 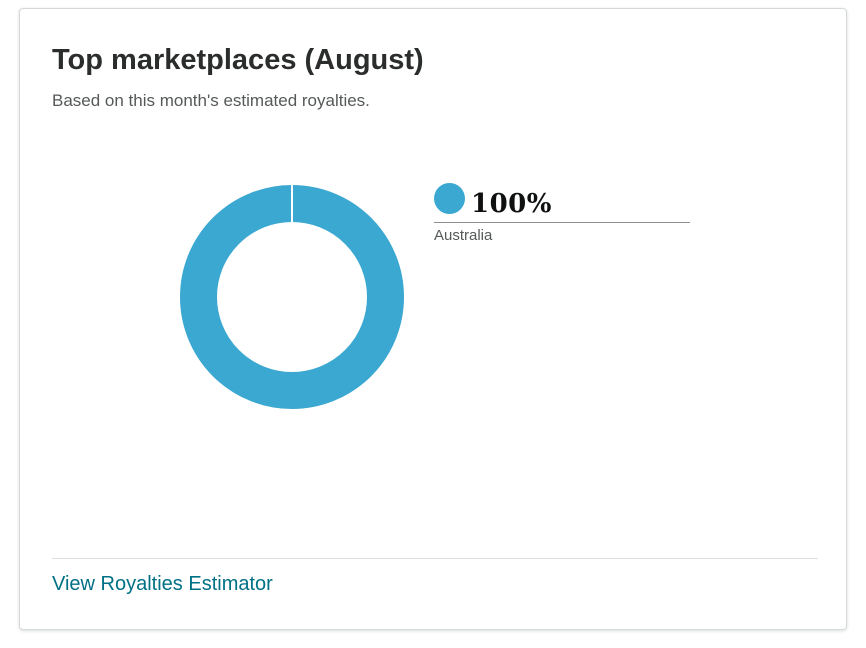 What do you see at coordinates (449, 198) in the screenshot?
I see `legend-swatch-icon` at bounding box center [449, 198].